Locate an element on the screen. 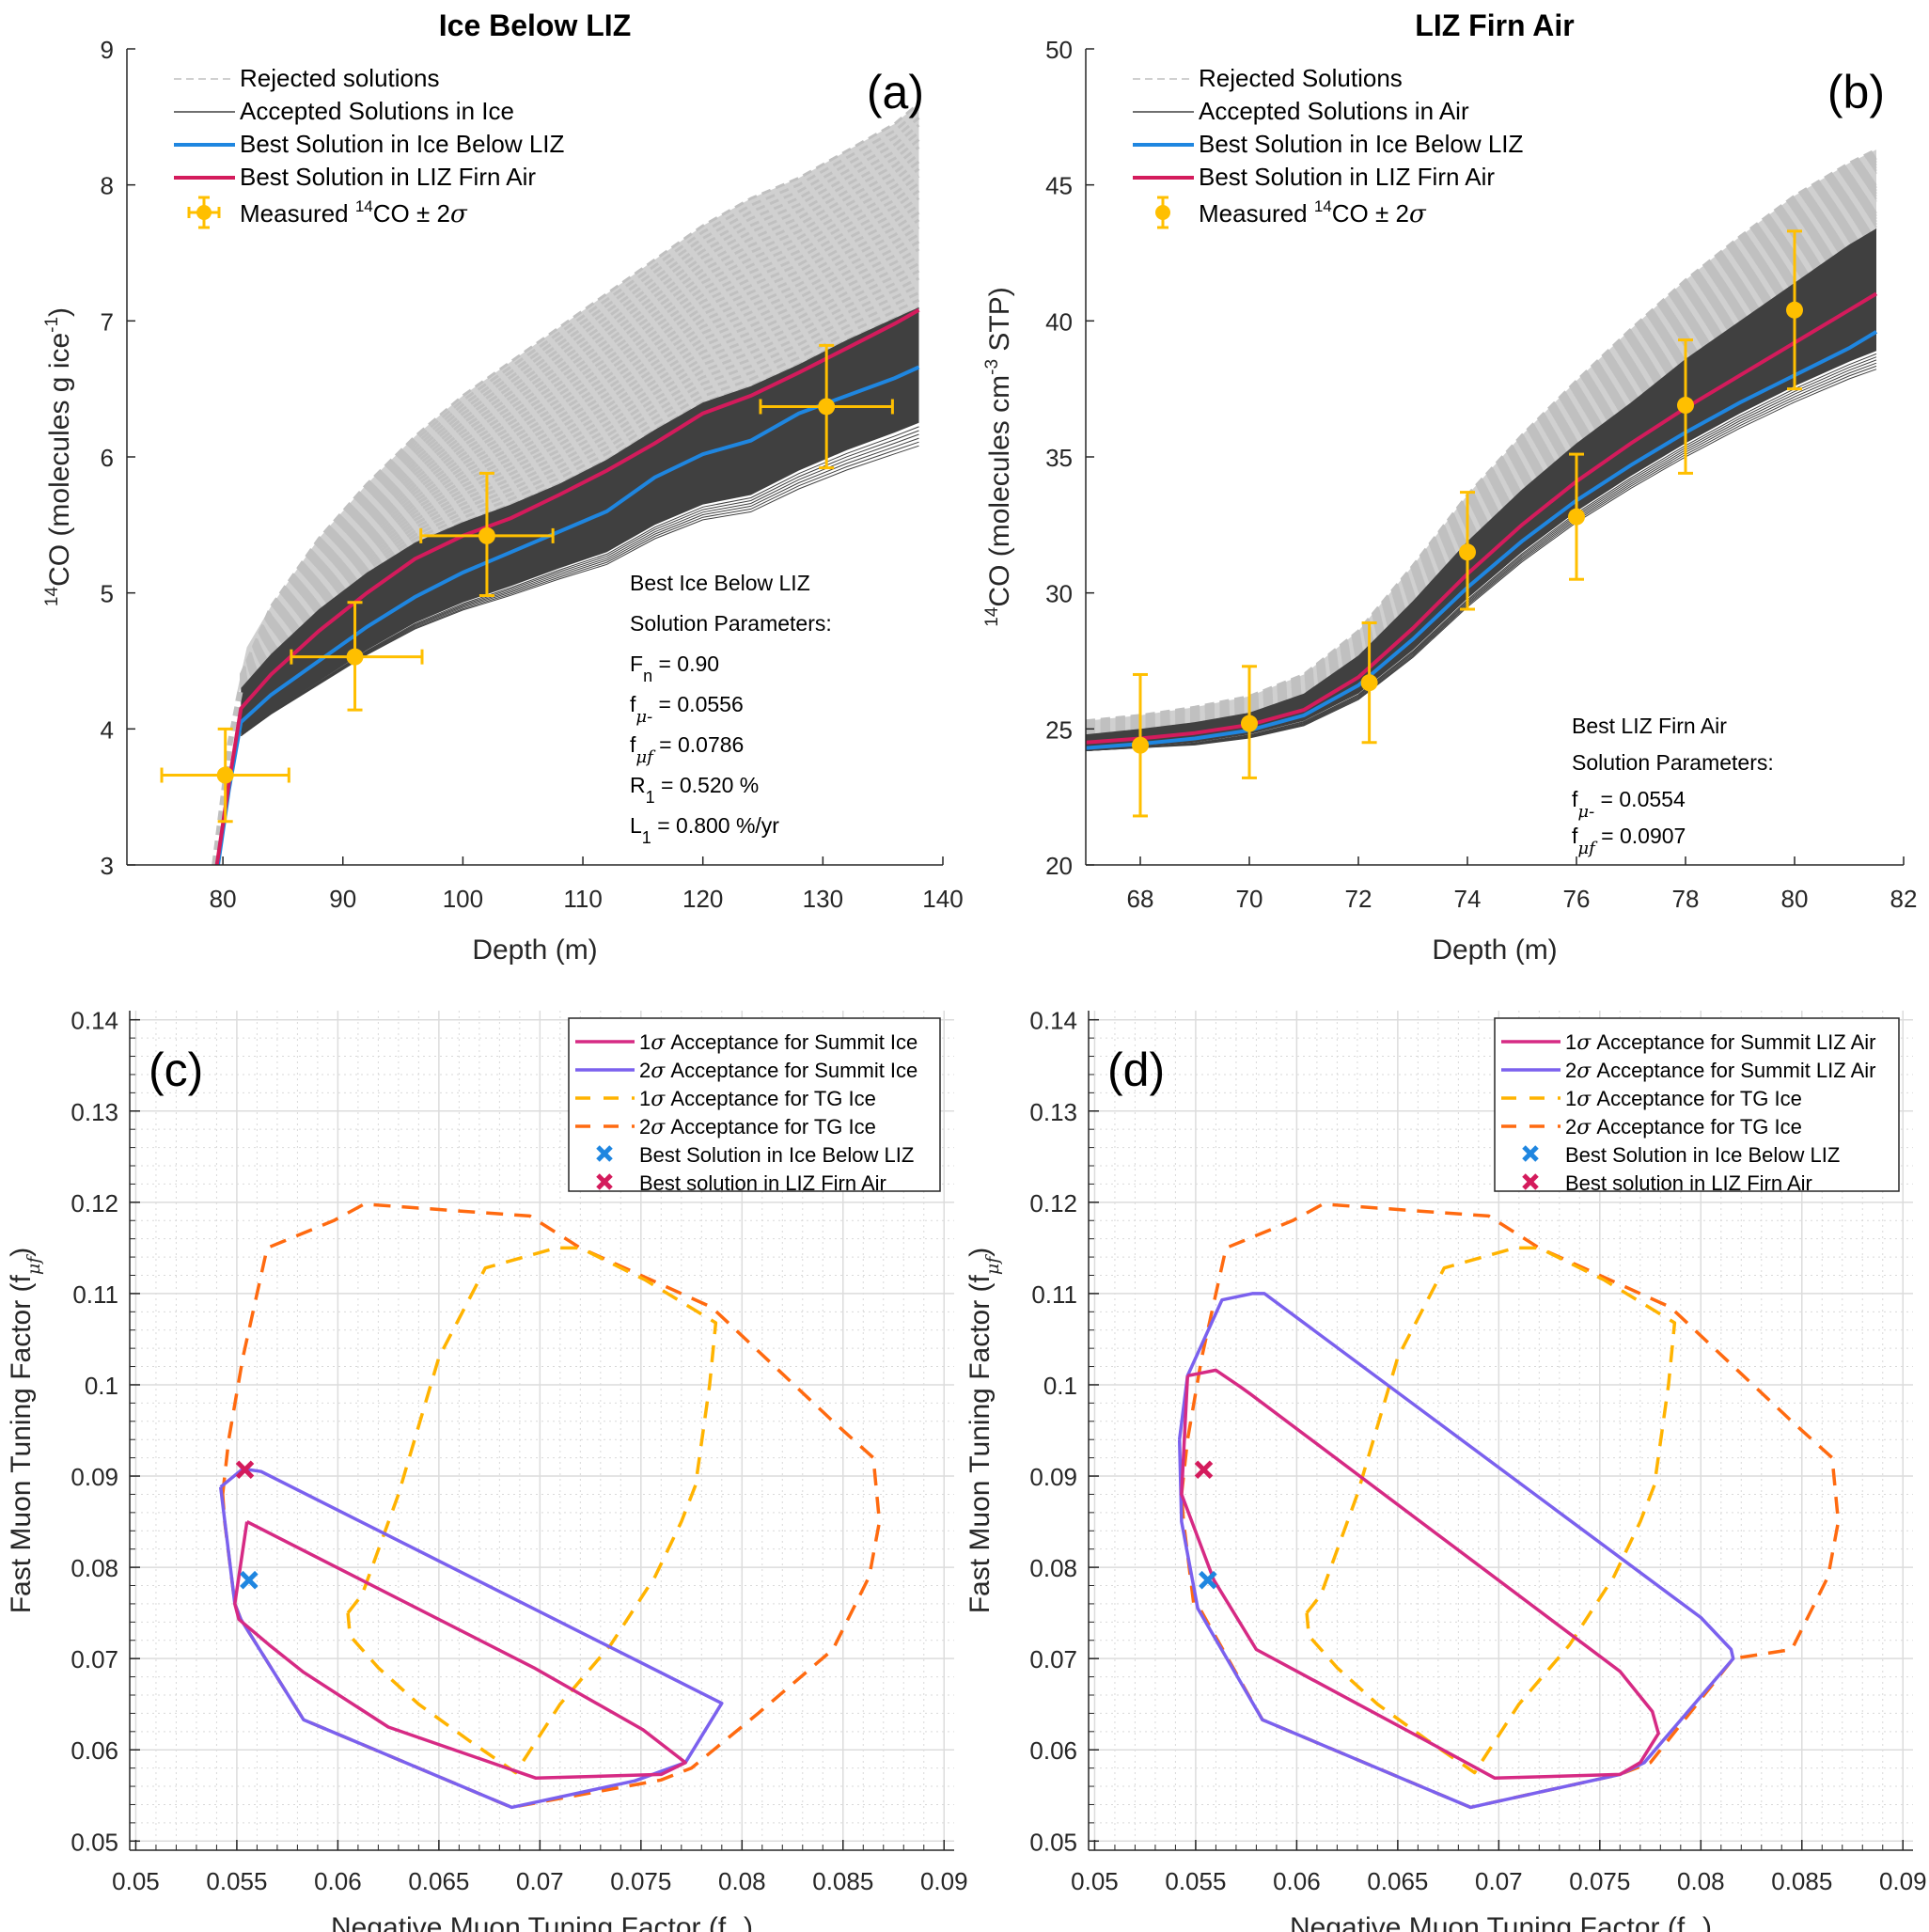 Image resolution: width=1929 pixels, height=1932 pixels. legend-item: Best Solution in LIZ Firn Air is located at coordinates (1314, 177).